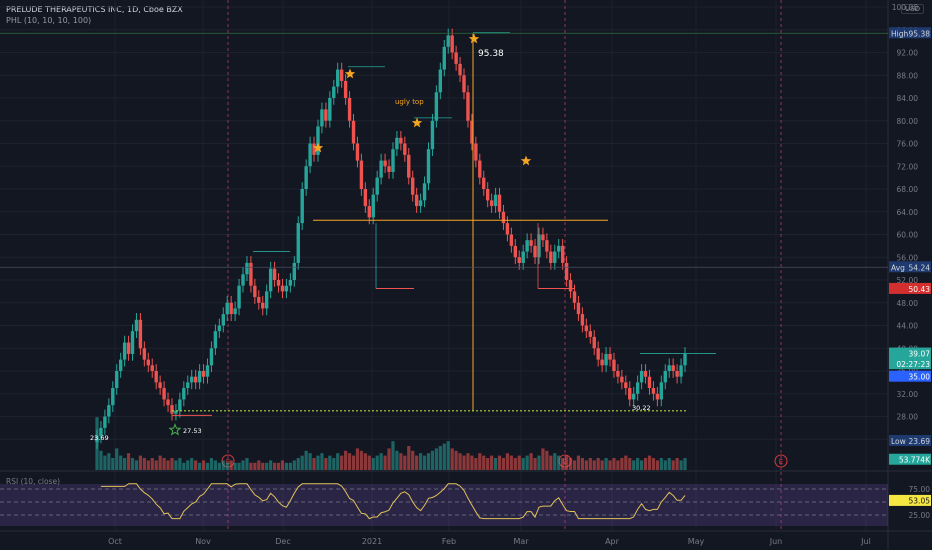 The image size is (932, 550). What do you see at coordinates (920, 33) in the screenshot?
I see `price-tag-value: 95.38` at bounding box center [920, 33].